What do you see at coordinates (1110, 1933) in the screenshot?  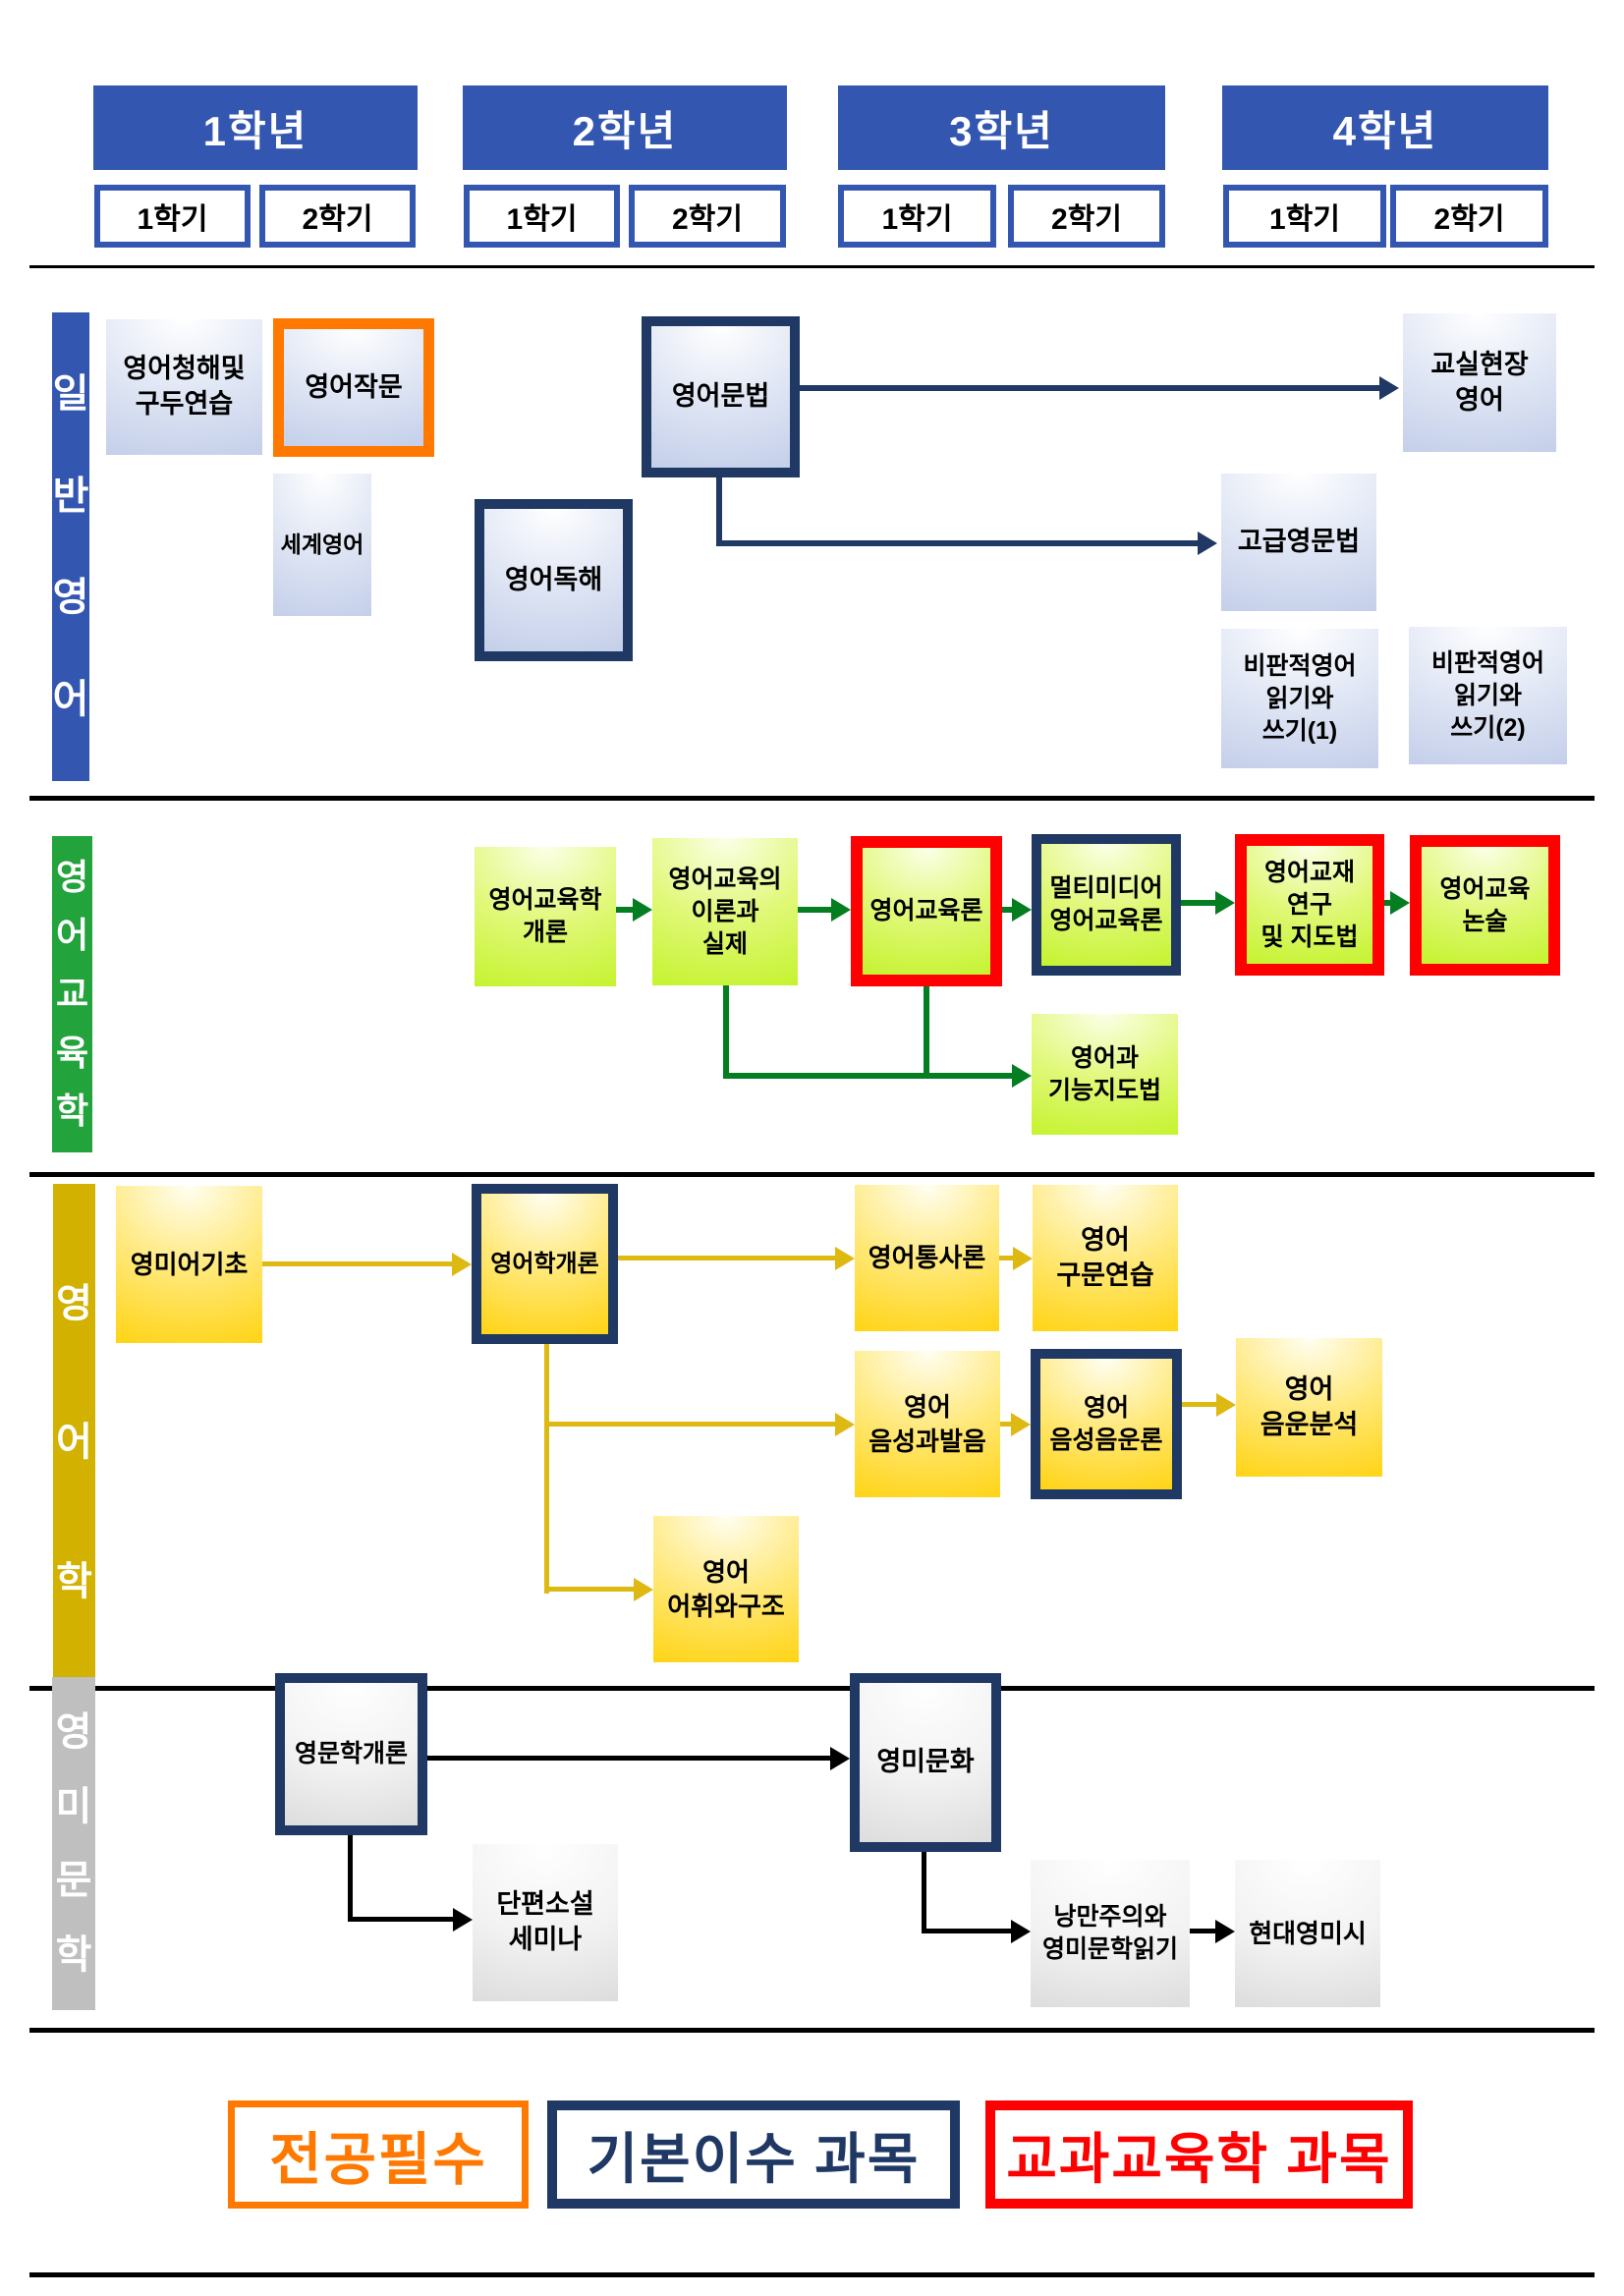 I see `course-romanticism-reading: 낭만주의와 영미문학읽기` at bounding box center [1110, 1933].